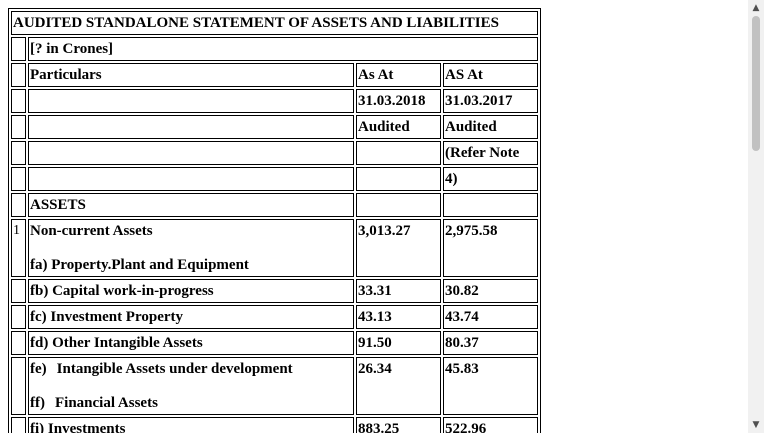 Image resolution: width=764 pixels, height=433 pixels. What do you see at coordinates (37, 403) in the screenshot?
I see `ff-prefix: ff)` at bounding box center [37, 403].